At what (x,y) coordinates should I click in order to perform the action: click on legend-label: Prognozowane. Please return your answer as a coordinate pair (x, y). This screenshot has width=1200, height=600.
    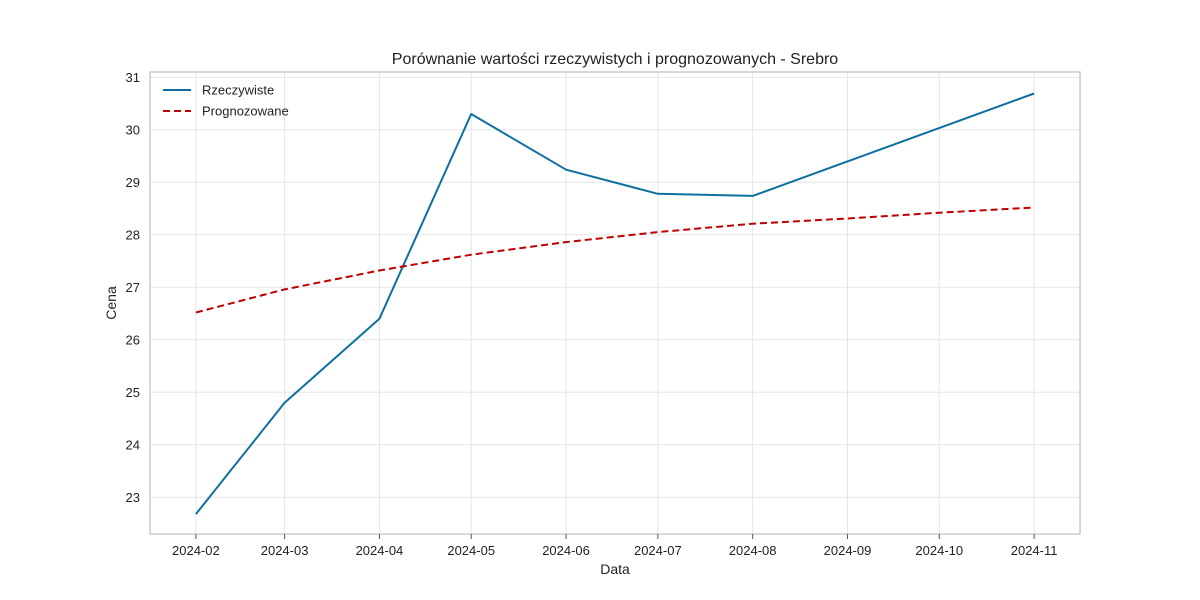
    Looking at the image, I should click on (245, 111).